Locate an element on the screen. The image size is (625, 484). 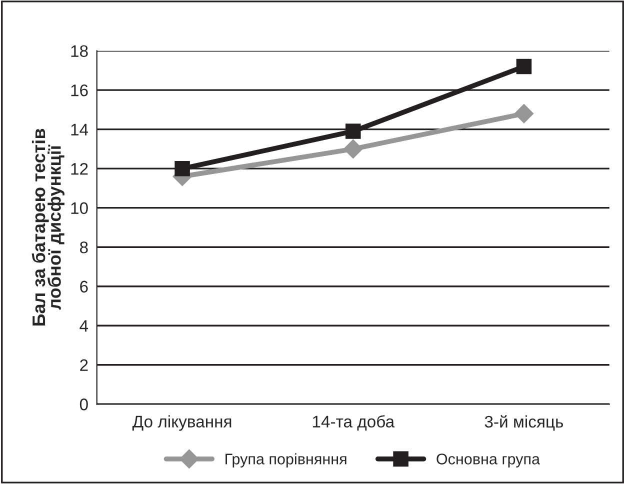
y-tick-label: 0 is located at coordinates (84, 404).